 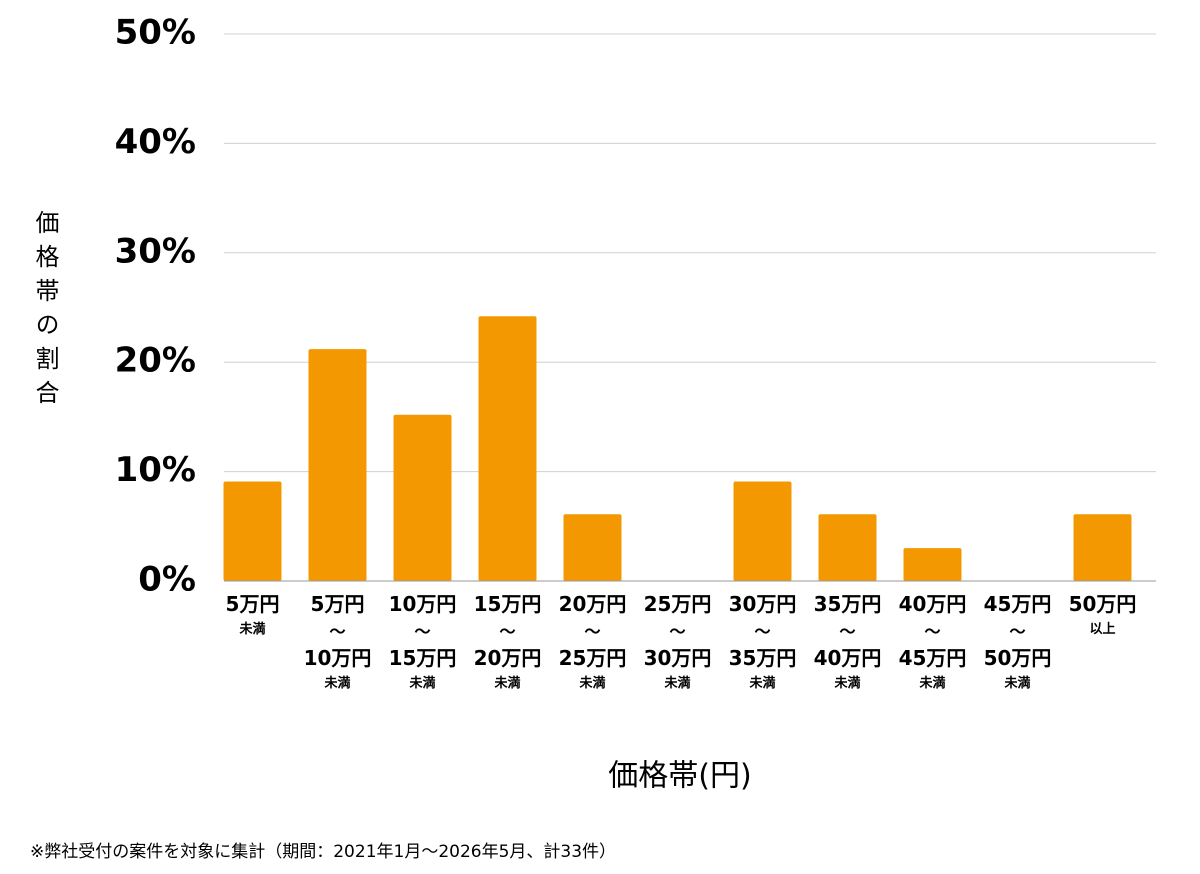 I want to click on x-axis-label: 価格帯(円), so click(x=679, y=776).